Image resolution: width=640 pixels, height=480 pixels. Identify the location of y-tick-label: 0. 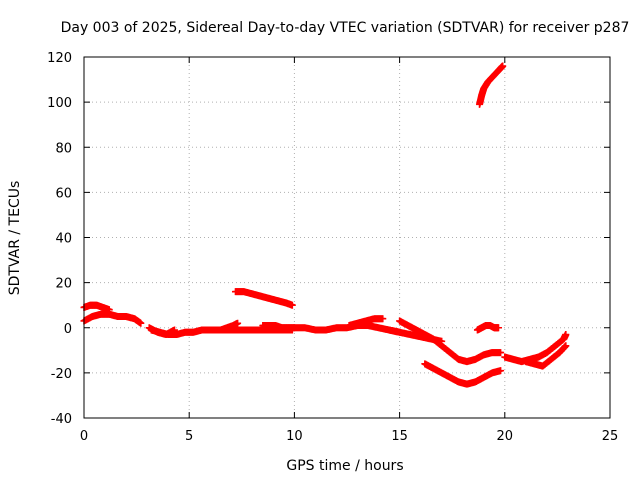
(68, 329).